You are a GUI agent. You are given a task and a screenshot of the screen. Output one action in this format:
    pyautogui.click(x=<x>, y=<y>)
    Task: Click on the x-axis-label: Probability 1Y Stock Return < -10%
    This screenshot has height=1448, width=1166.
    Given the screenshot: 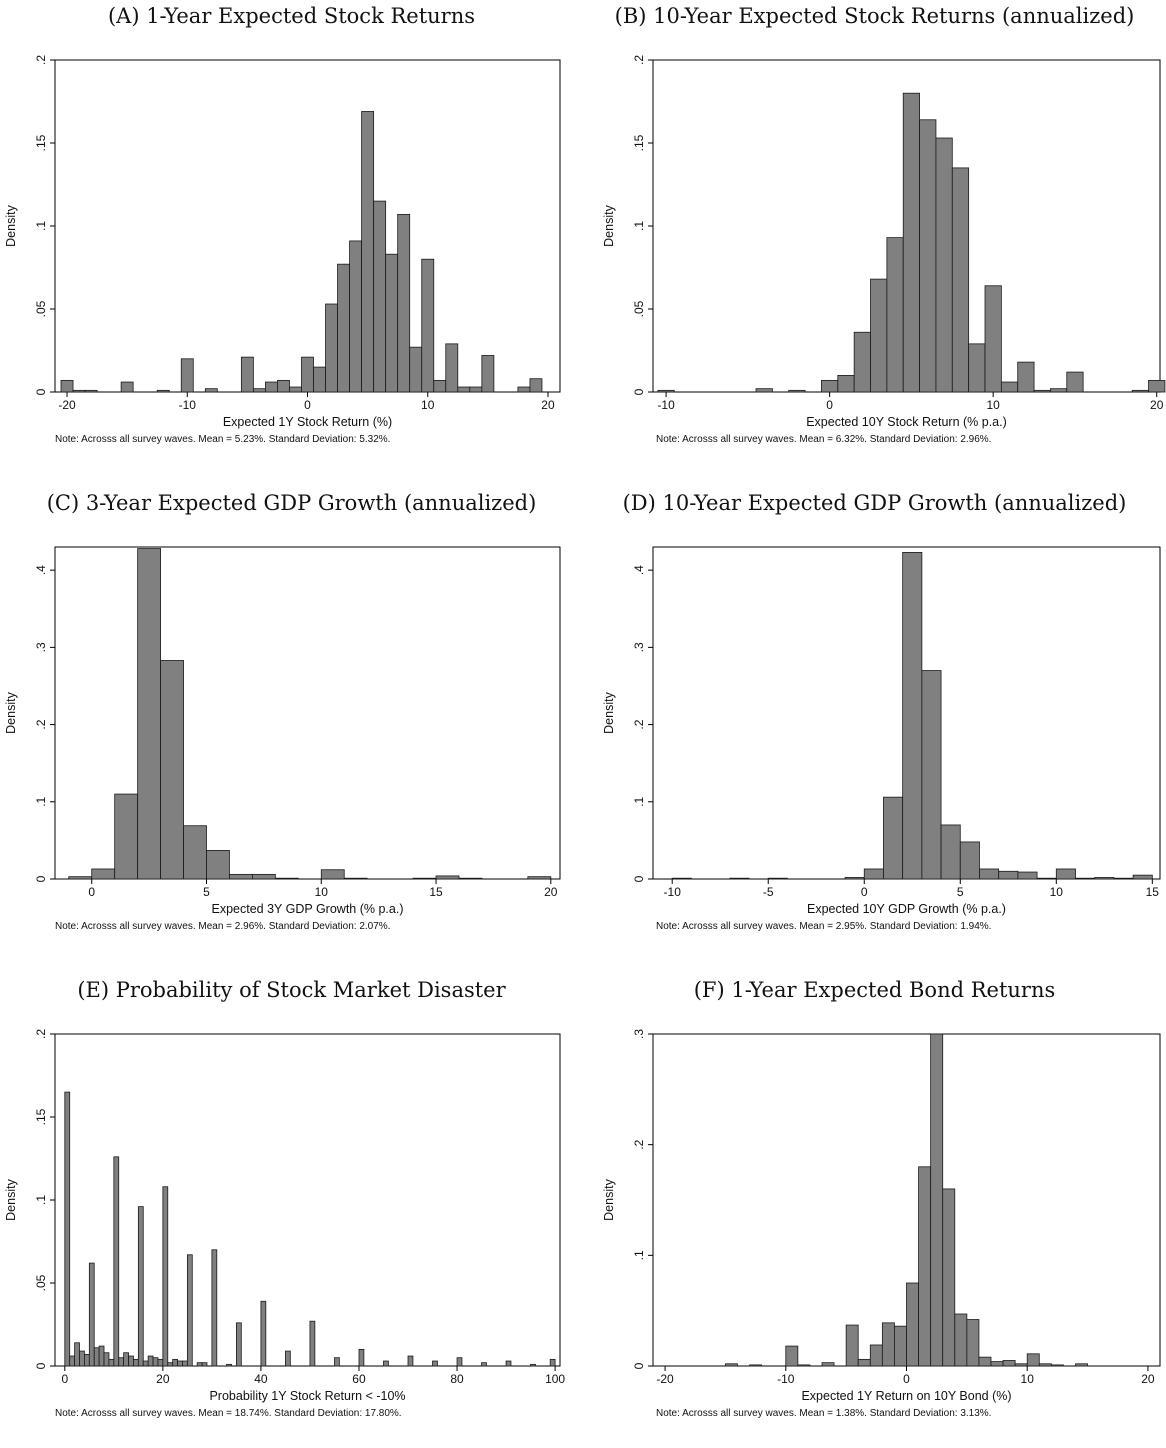 What is the action you would take?
    pyautogui.click(x=307, y=1396)
    